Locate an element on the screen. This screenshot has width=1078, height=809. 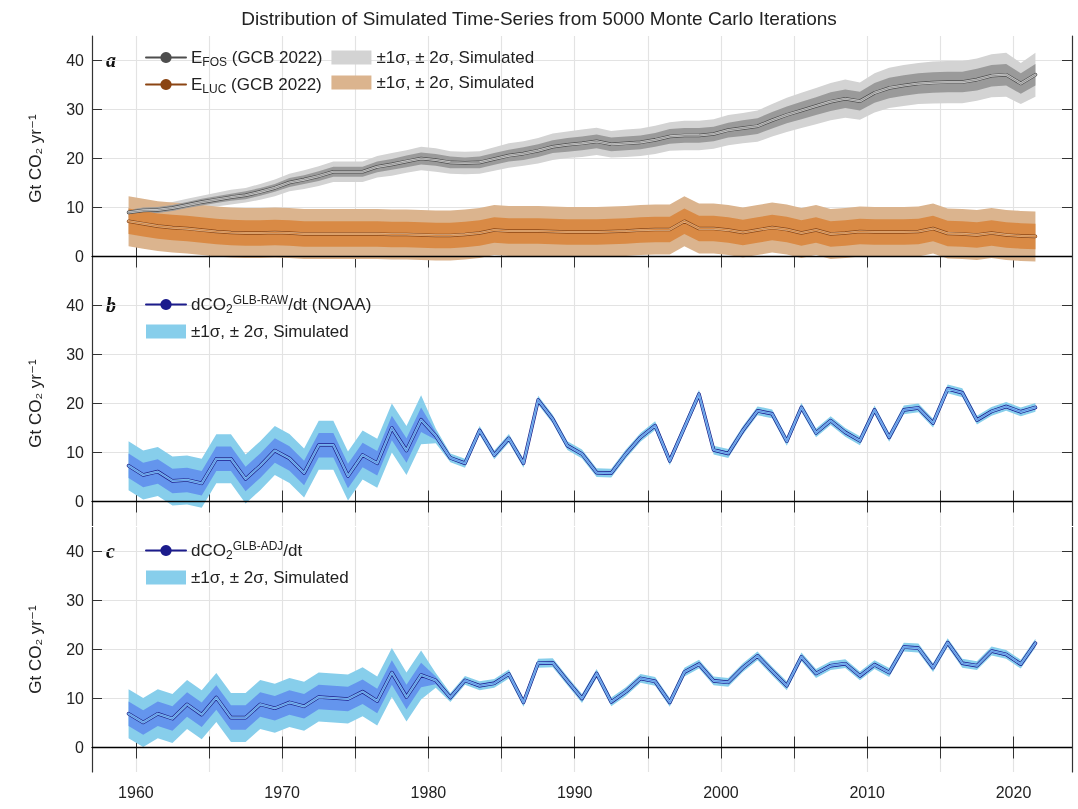
x-tick-label: 2010 is located at coordinates (867, 792).